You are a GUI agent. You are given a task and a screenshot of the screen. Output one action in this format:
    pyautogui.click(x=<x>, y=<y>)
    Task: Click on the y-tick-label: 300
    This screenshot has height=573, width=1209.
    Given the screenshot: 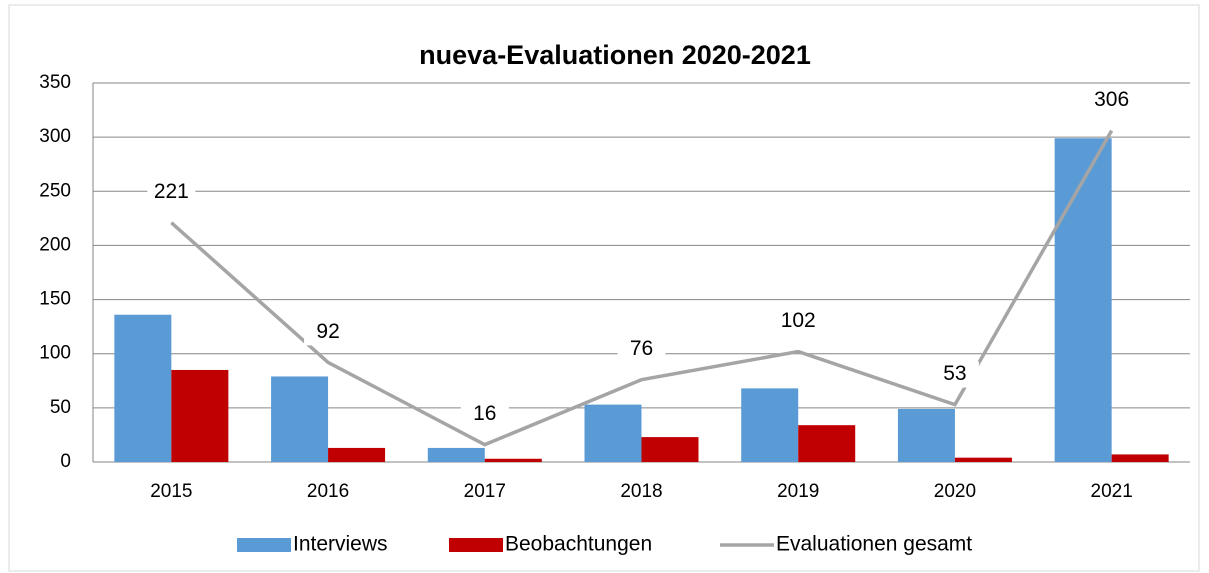 What is the action you would take?
    pyautogui.click(x=55, y=136)
    